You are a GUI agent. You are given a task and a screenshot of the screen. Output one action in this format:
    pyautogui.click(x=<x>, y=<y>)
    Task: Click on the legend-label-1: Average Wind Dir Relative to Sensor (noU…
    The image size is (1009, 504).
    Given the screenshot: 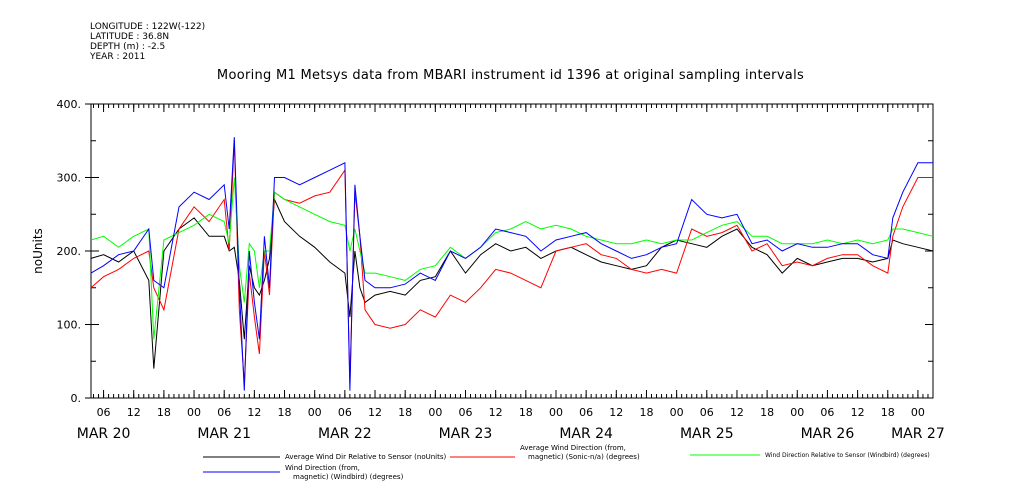 What is the action you would take?
    pyautogui.click(x=365, y=457)
    